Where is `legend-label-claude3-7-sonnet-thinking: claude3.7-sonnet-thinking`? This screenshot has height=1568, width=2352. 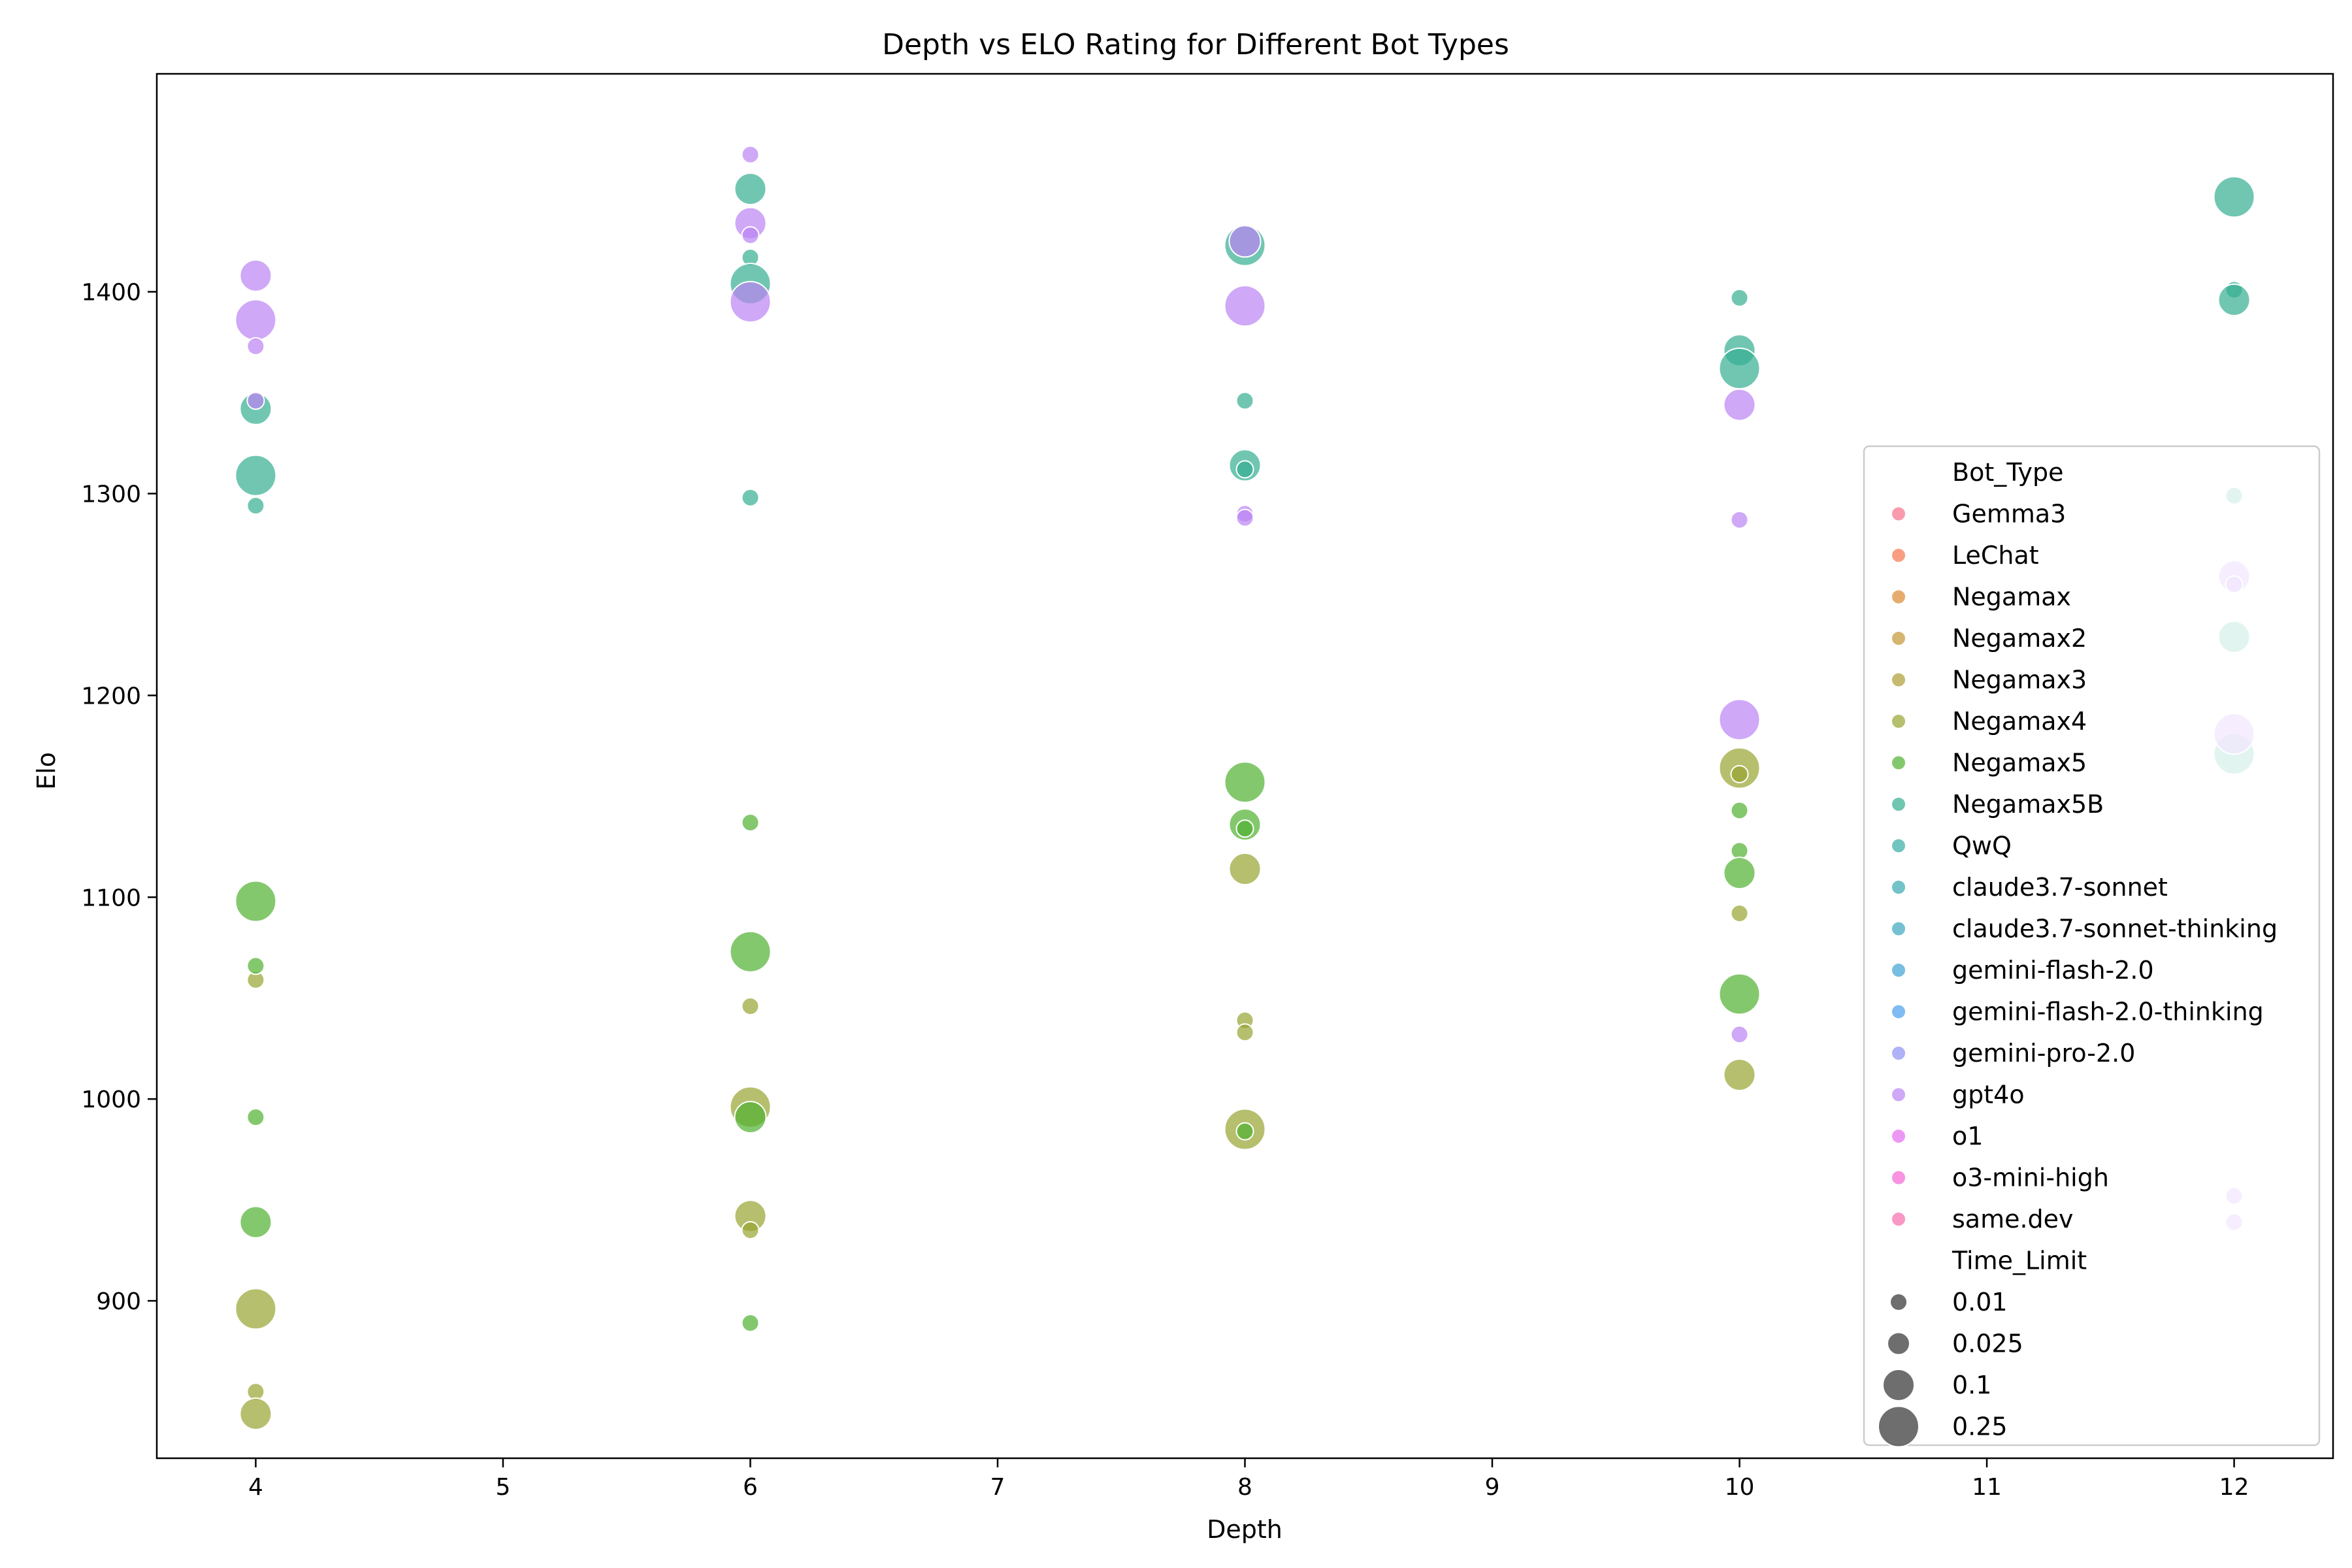 legend-label-claude3-7-sonnet-thinking: claude3.7-sonnet-thinking is located at coordinates (2115, 929).